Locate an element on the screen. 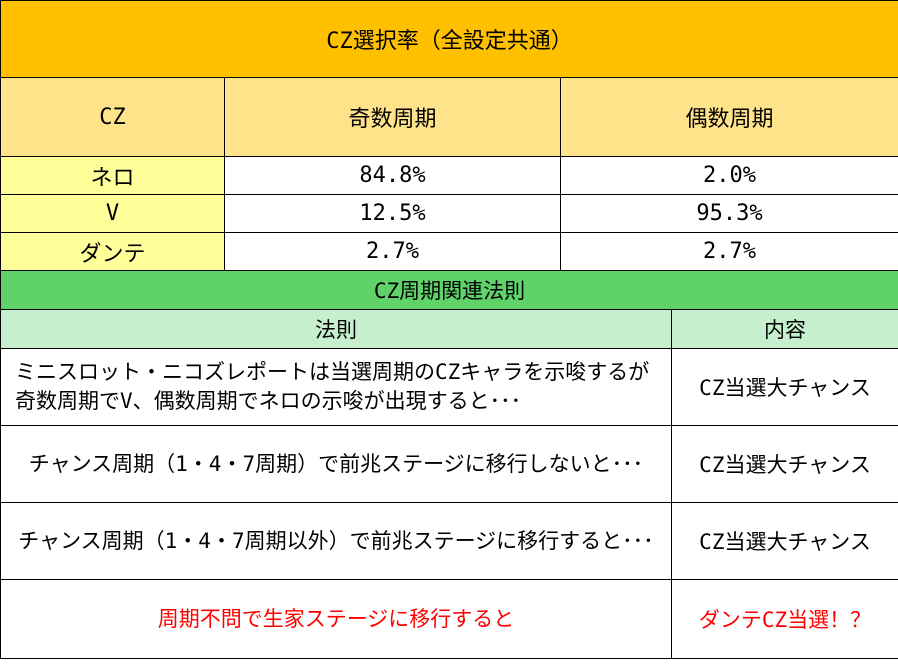 Image resolution: width=898 pixels, height=669 pixels. odd-rate: 12.5% is located at coordinates (392, 213).